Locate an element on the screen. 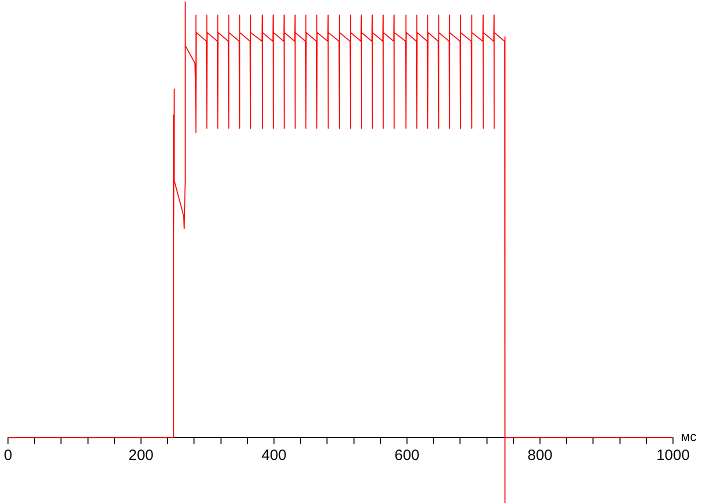 This screenshot has width=703, height=503. x-tick-label: 200 is located at coordinates (141, 455).